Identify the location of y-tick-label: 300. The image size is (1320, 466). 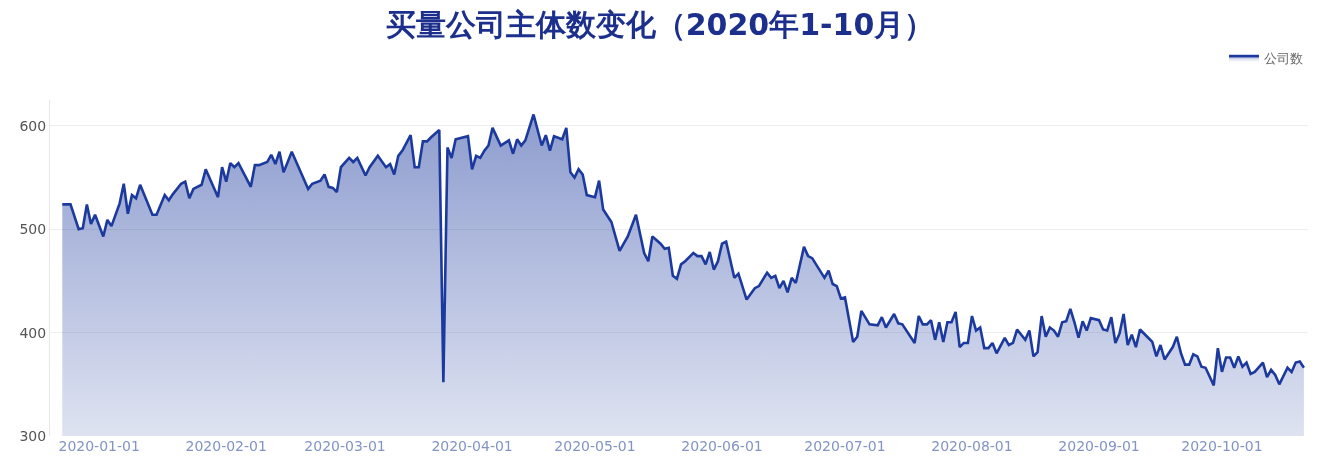
(33, 435).